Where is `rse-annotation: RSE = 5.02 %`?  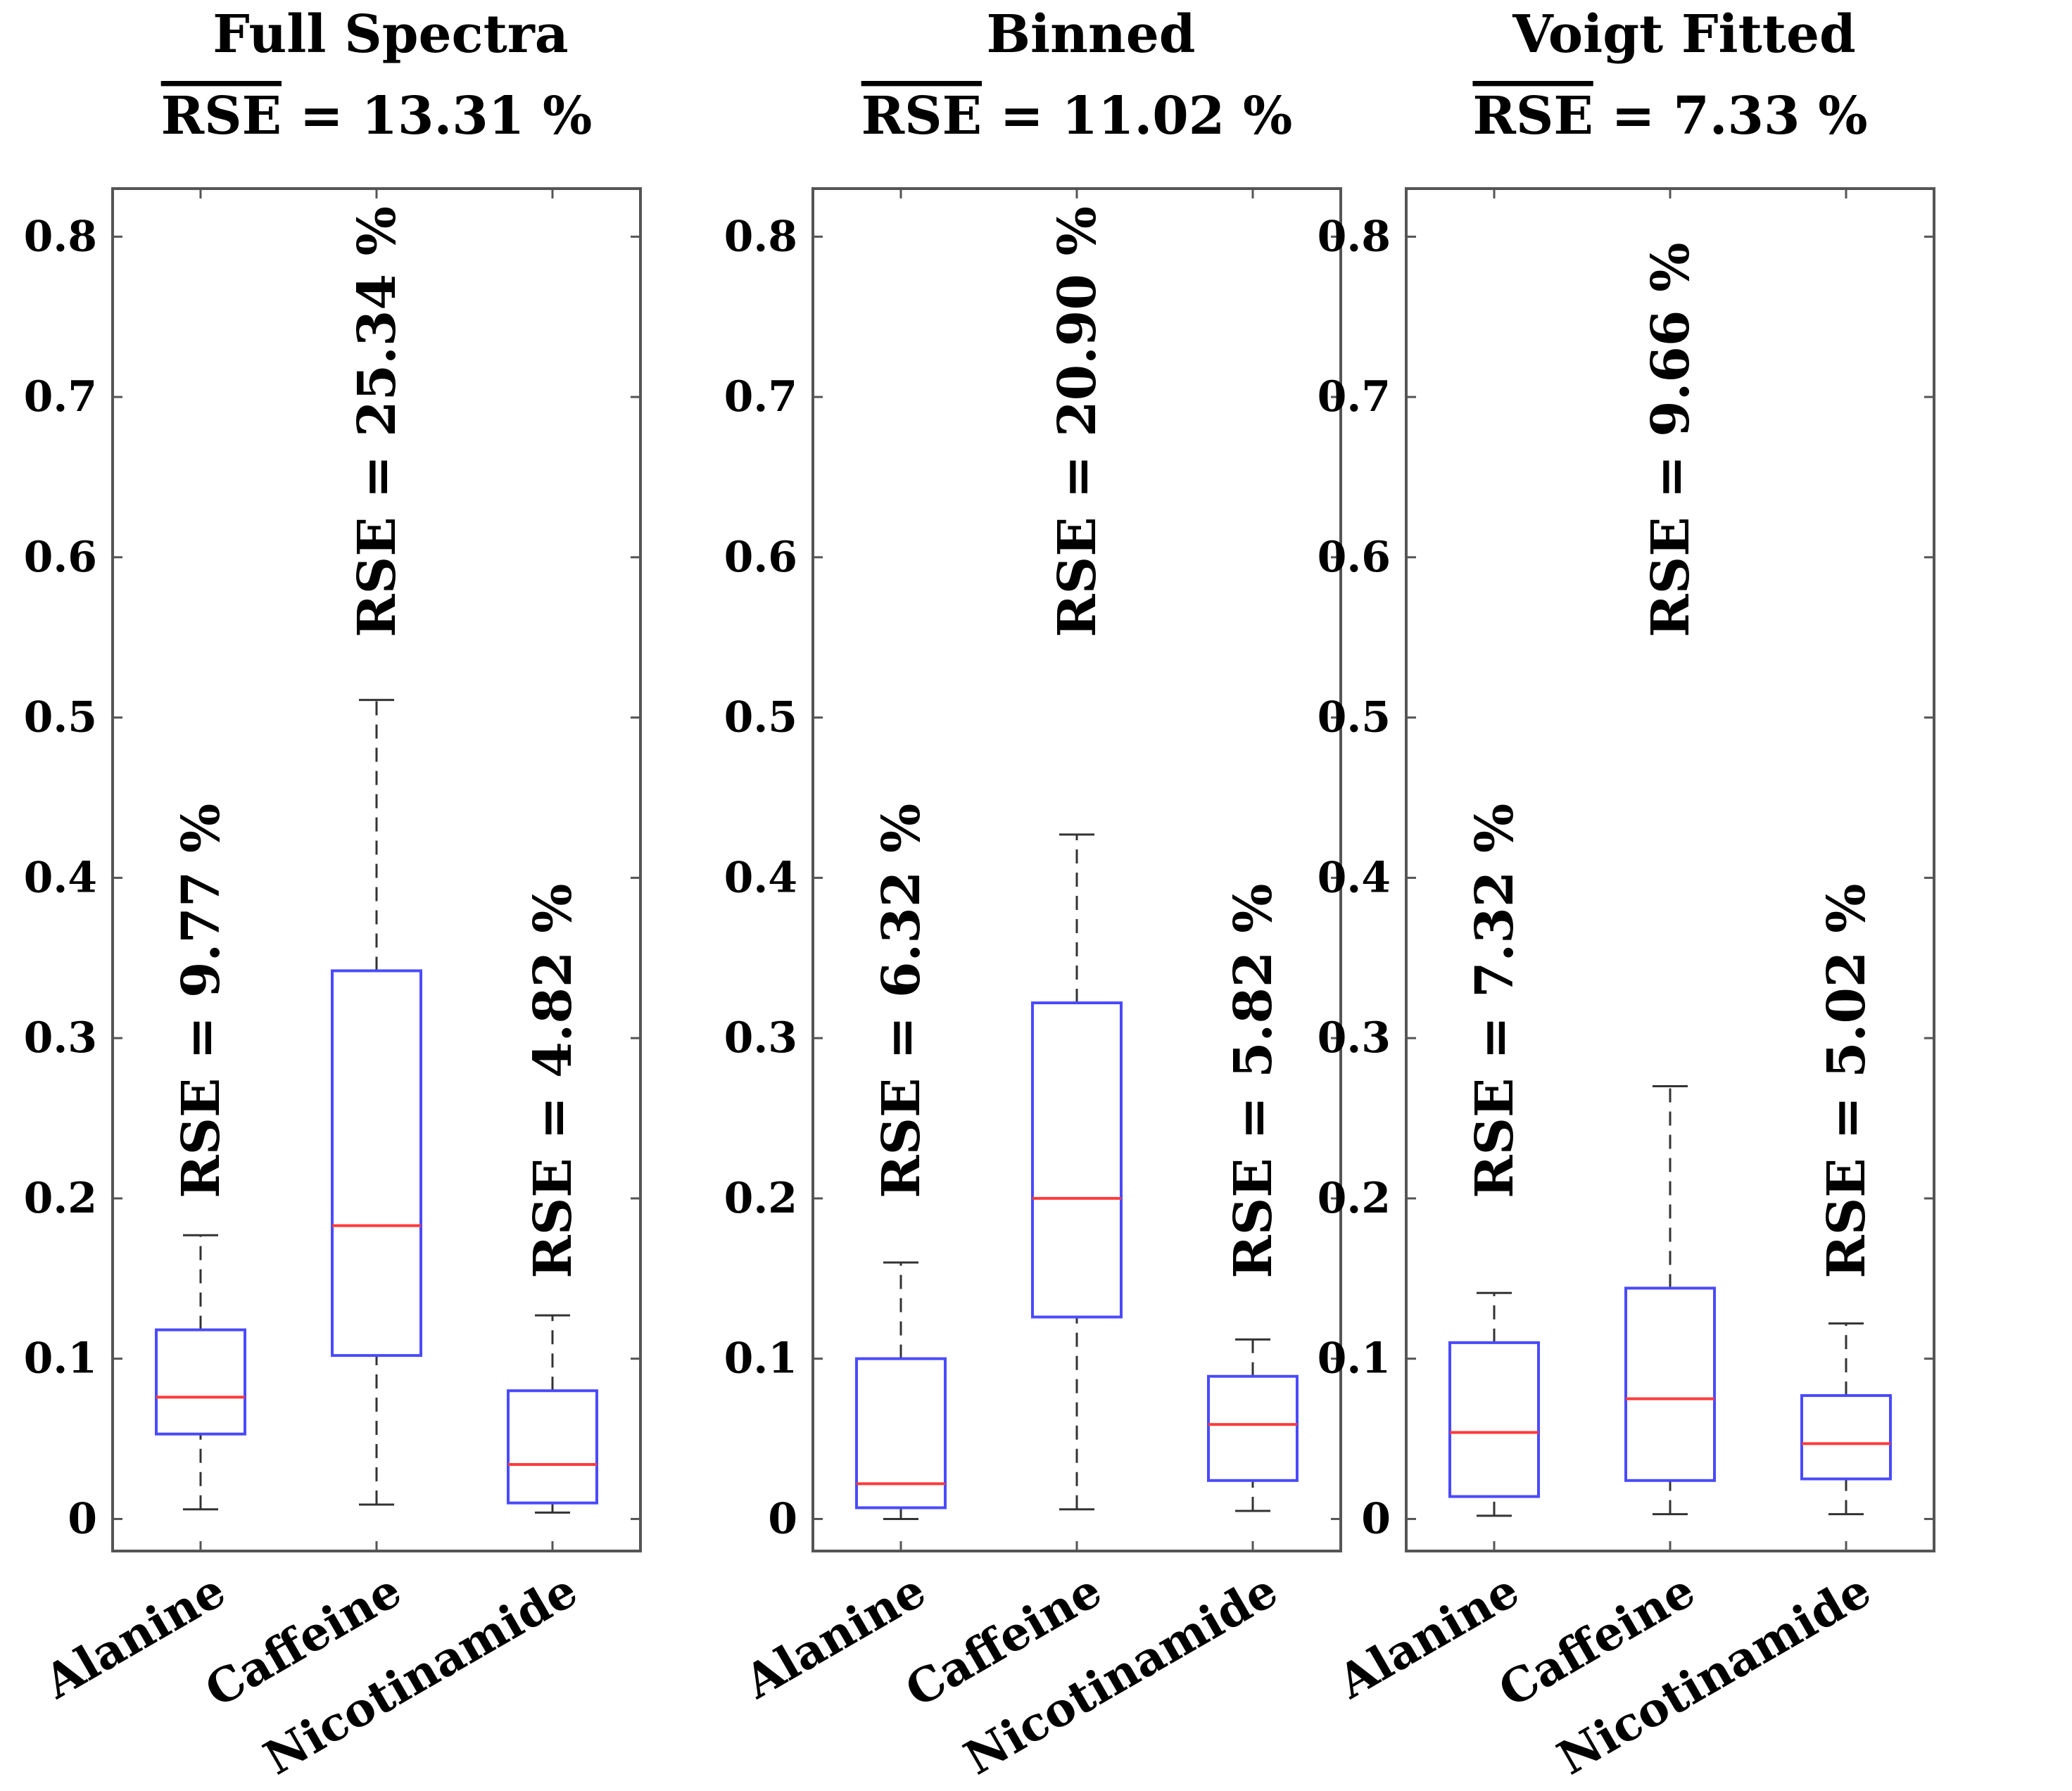
rse-annotation: RSE = 5.02 % is located at coordinates (1847, 1081).